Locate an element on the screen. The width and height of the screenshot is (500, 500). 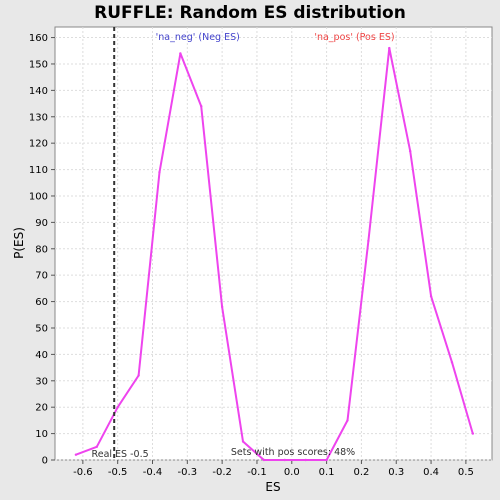
x-tick-label: -0.5 is located at coordinates (118, 472).